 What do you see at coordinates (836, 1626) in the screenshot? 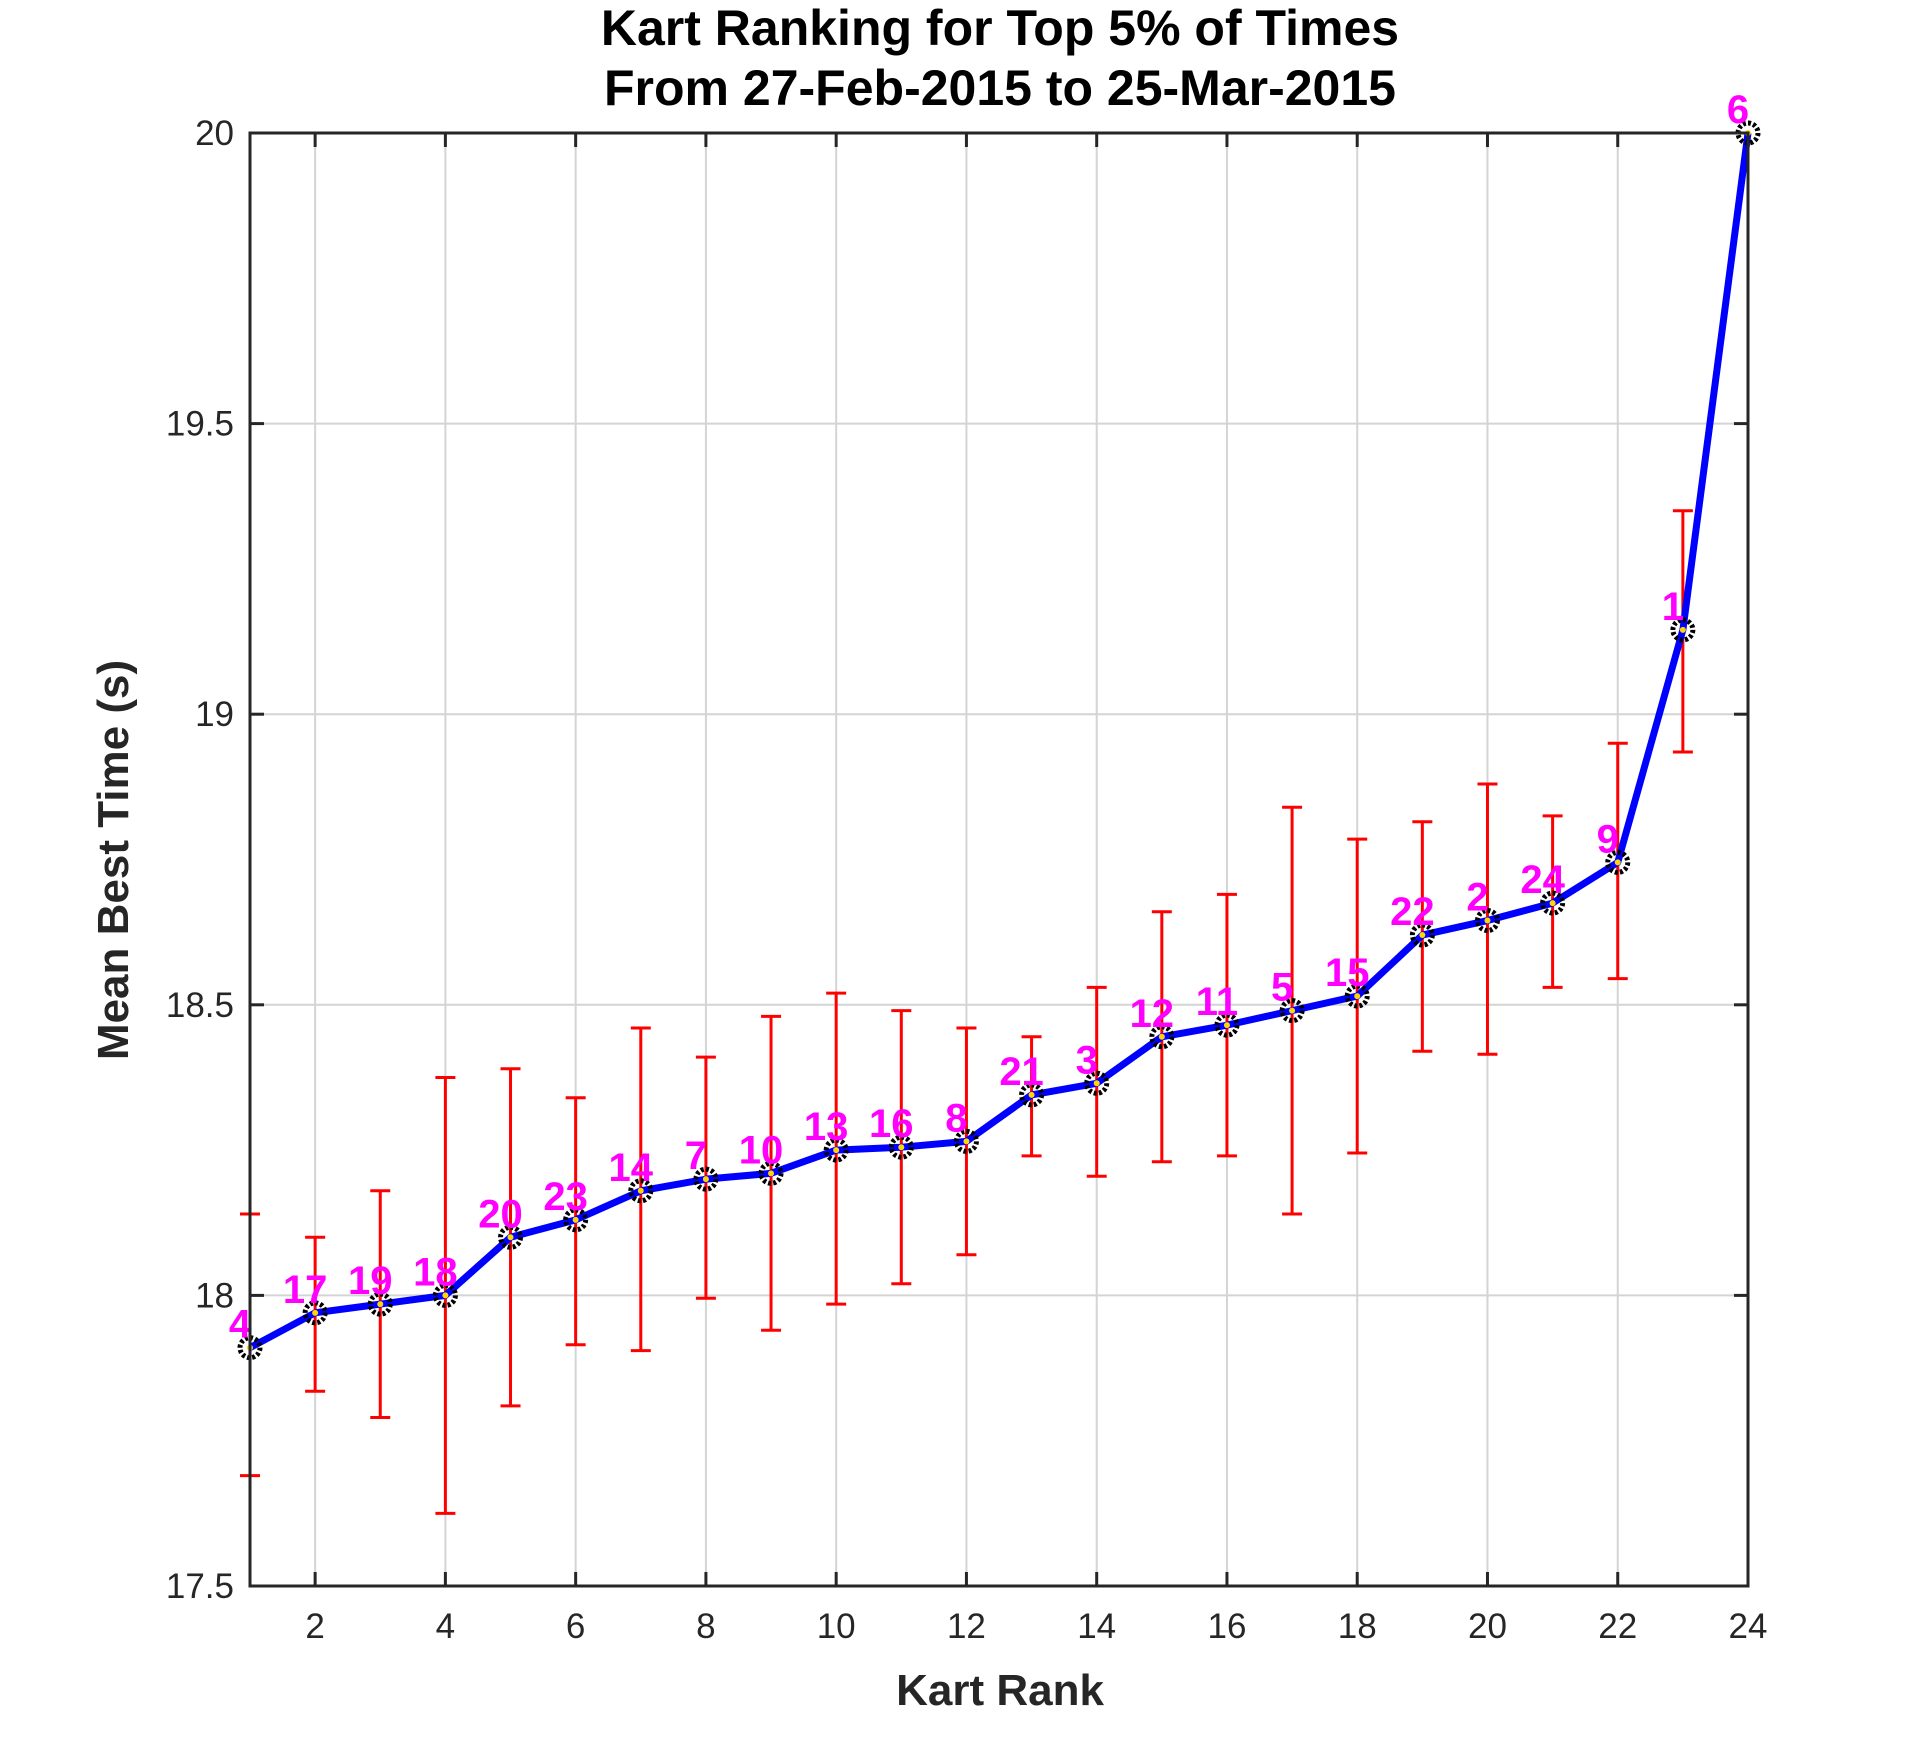
I see `x-tick-label: 10` at bounding box center [836, 1626].